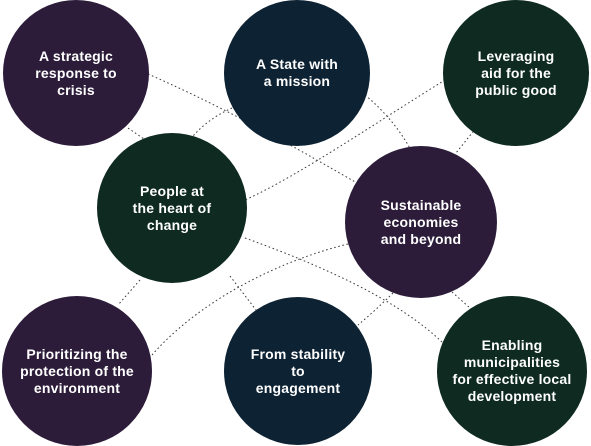  Describe the element at coordinates (76, 55) in the screenshot. I see `node-label-line: A strategic` at that location.